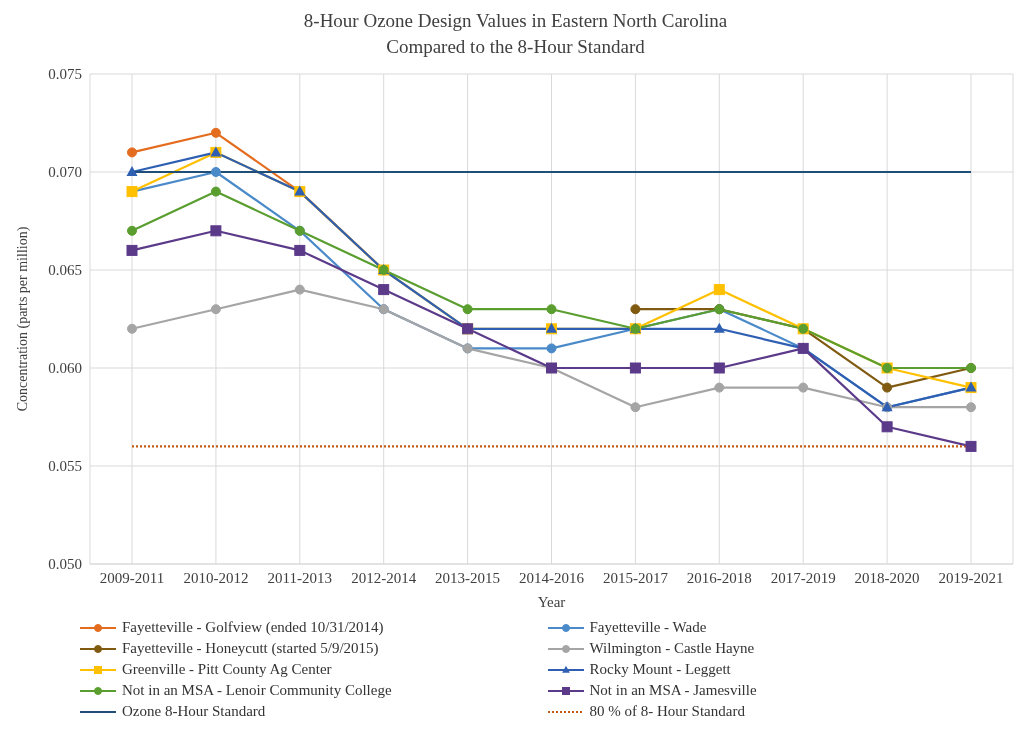 This screenshot has height=751, width=1031. Describe the element at coordinates (22, 319) in the screenshot. I see `y-axis-title: Concentration (parts per million)` at that location.